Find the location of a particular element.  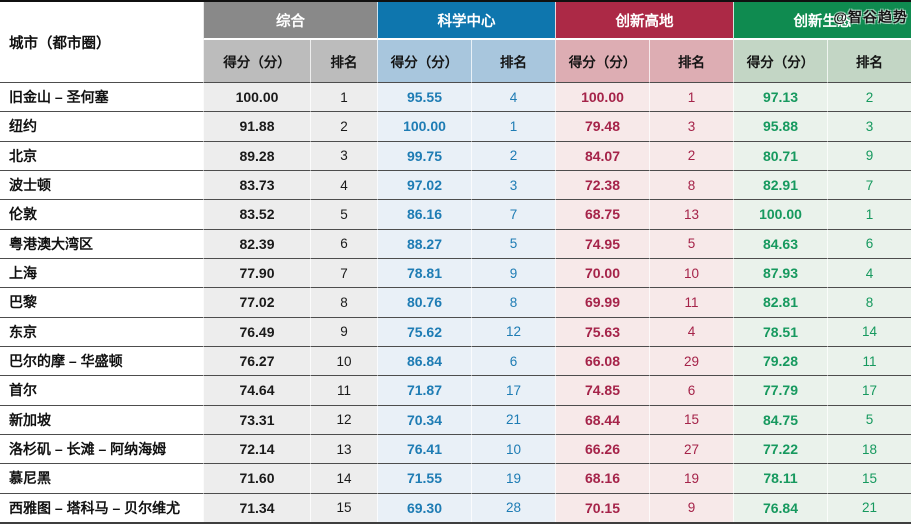

score-cell: 71.60 is located at coordinates (256, 478).